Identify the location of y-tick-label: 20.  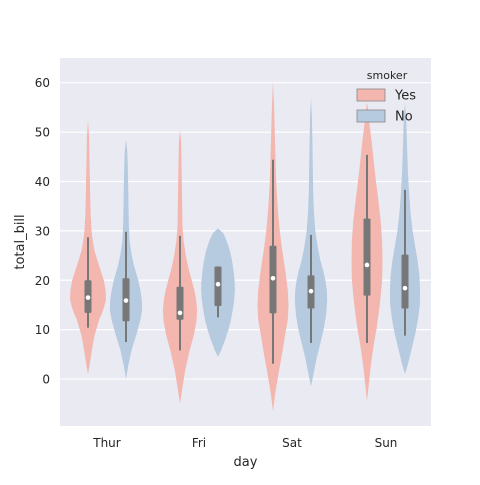
(42, 281).